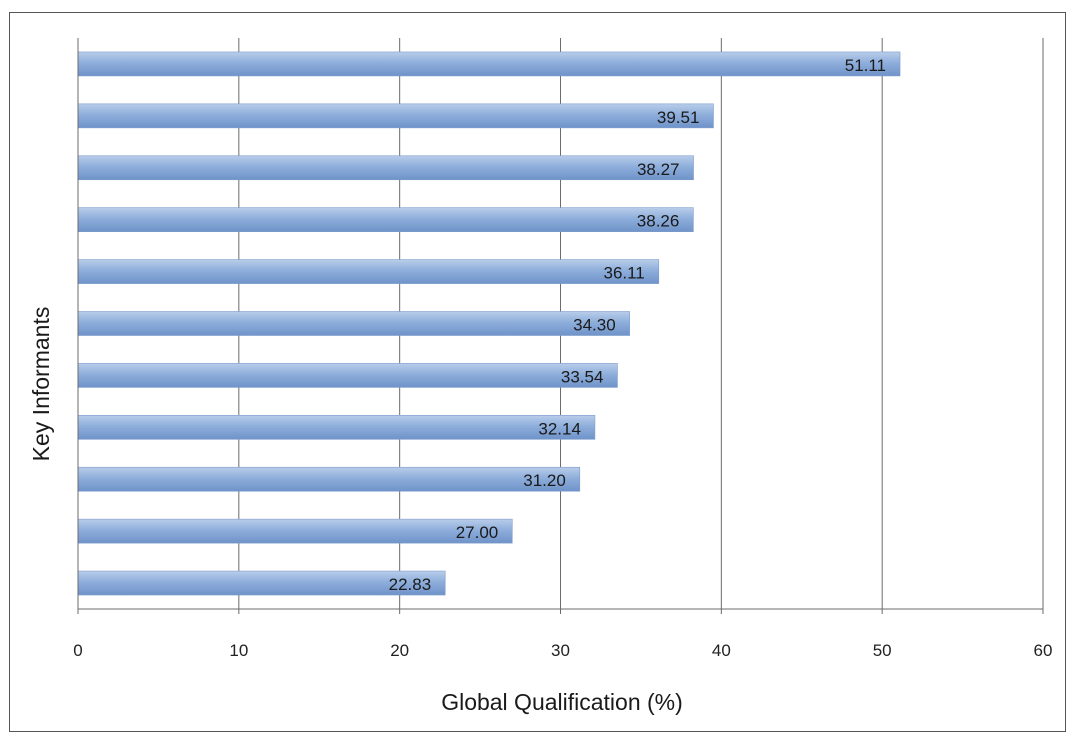  What do you see at coordinates (582, 376) in the screenshot?
I see `bar-value-label: 33.54` at bounding box center [582, 376].